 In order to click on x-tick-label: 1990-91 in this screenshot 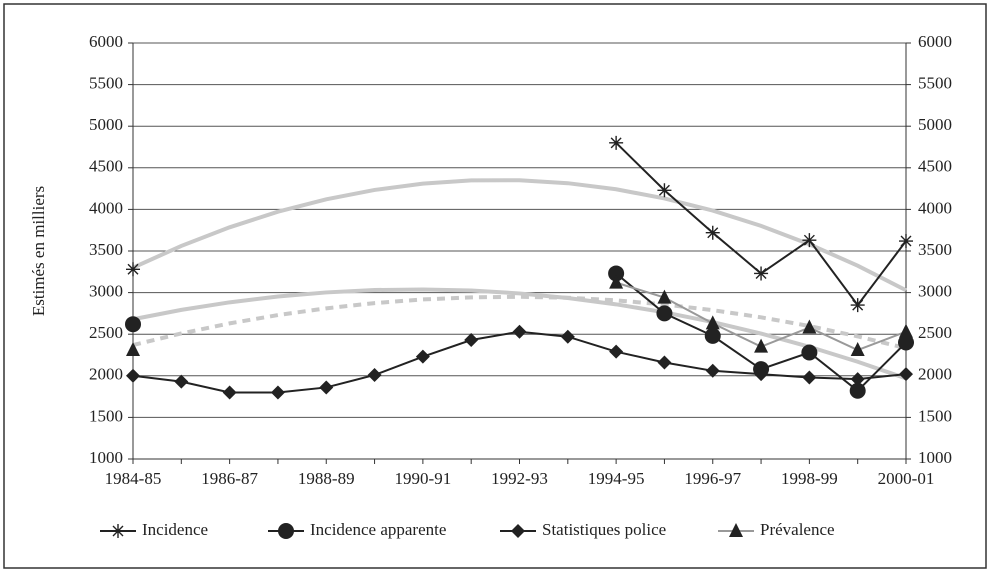, I will do `click(423, 478)`.